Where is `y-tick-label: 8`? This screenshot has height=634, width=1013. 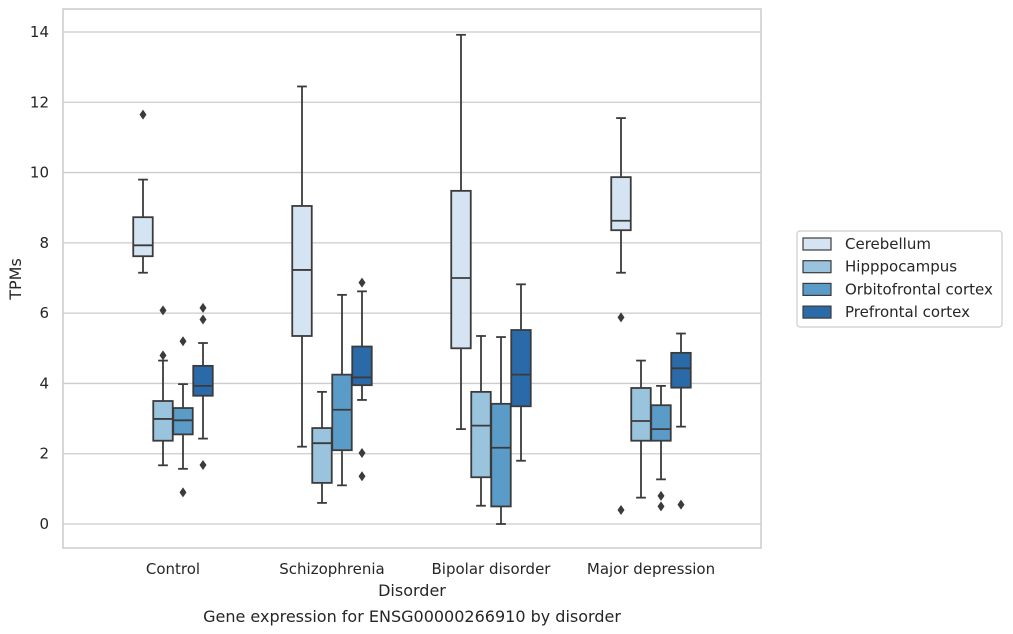 y-tick-label: 8 is located at coordinates (44, 243).